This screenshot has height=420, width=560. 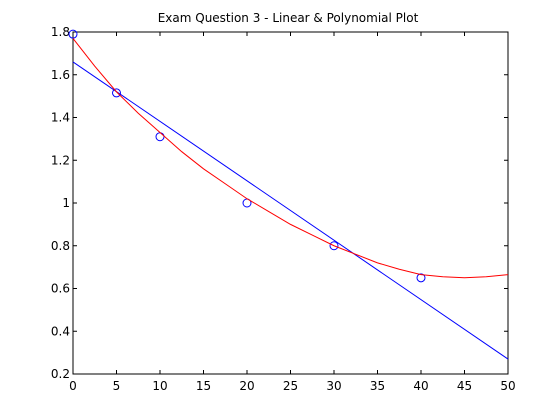 I want to click on x-tick-label: 30, so click(x=333, y=386).